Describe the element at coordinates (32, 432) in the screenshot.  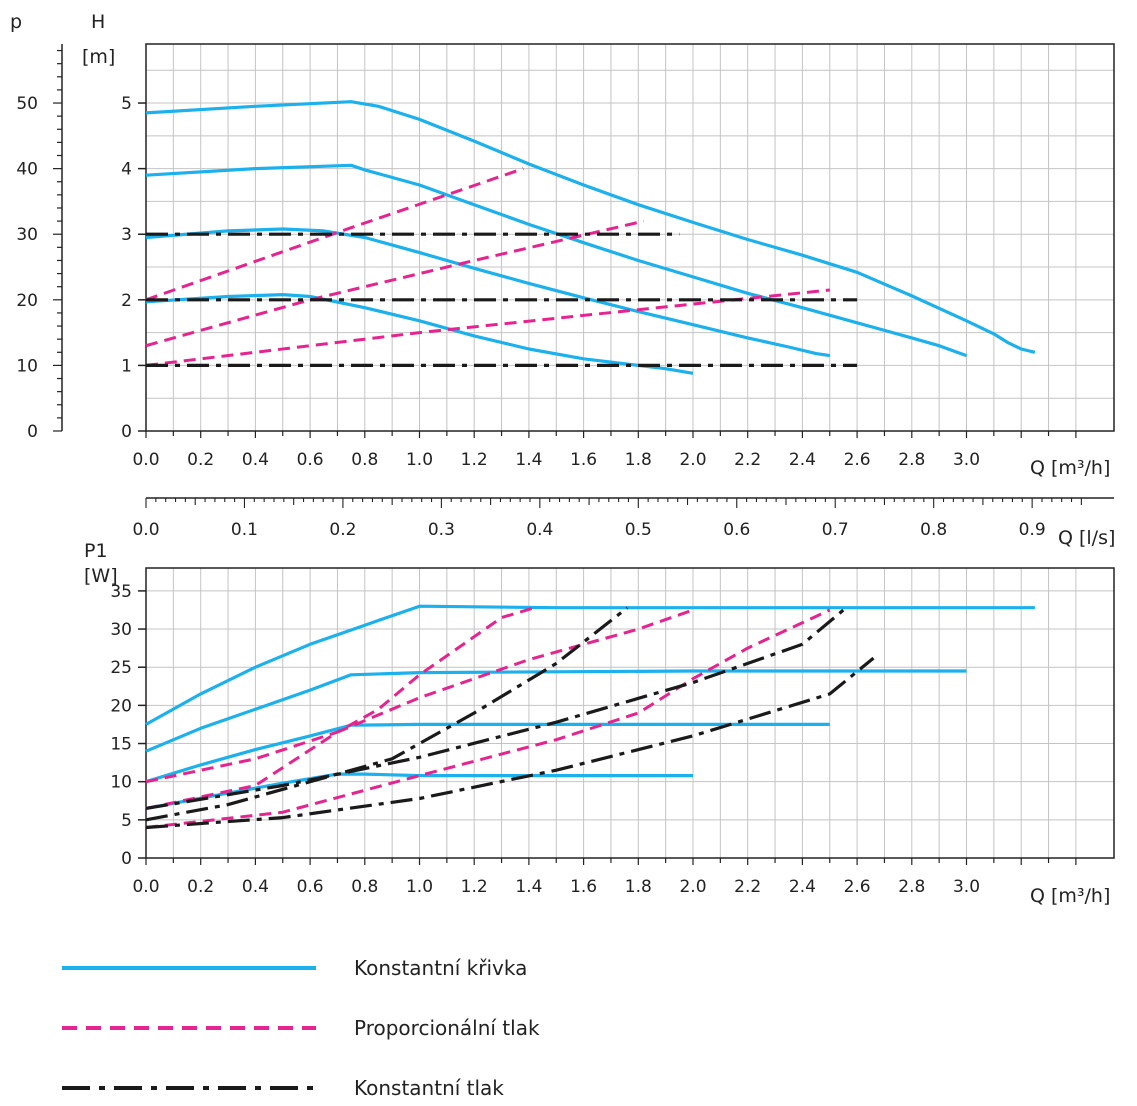
I see `pressure-tick-label: 0` at that location.